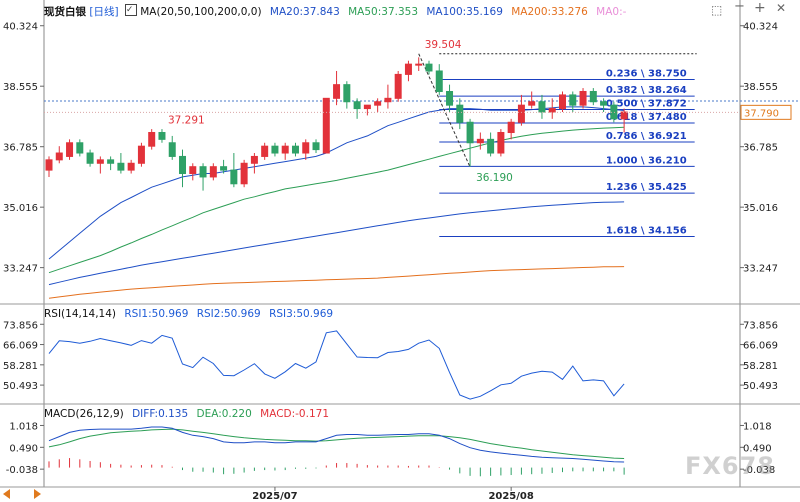  I want to click on ma-line-ma200, so click(336, 282).